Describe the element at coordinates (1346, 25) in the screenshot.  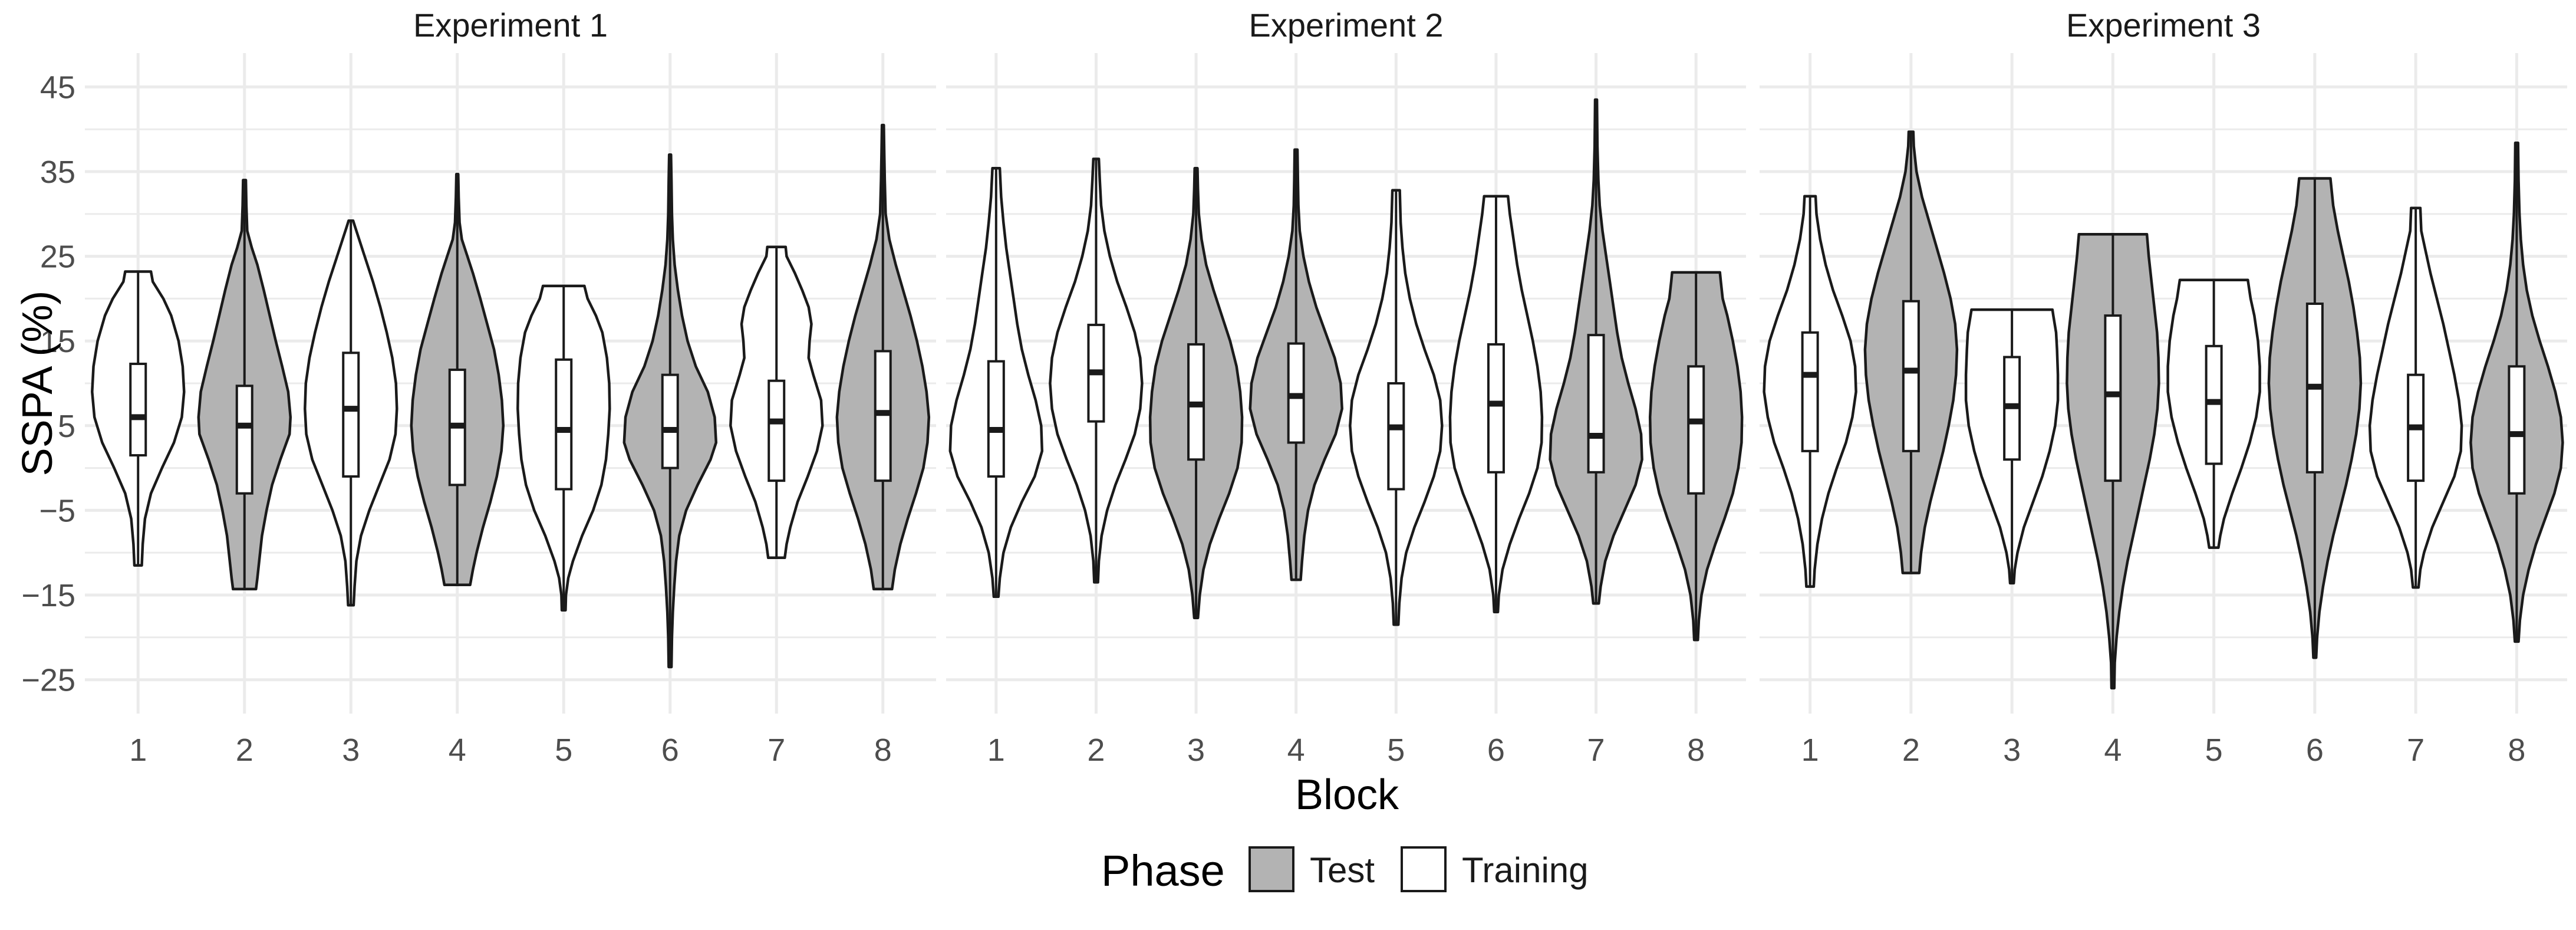
I see `facet-title: Experiment 2` at that location.